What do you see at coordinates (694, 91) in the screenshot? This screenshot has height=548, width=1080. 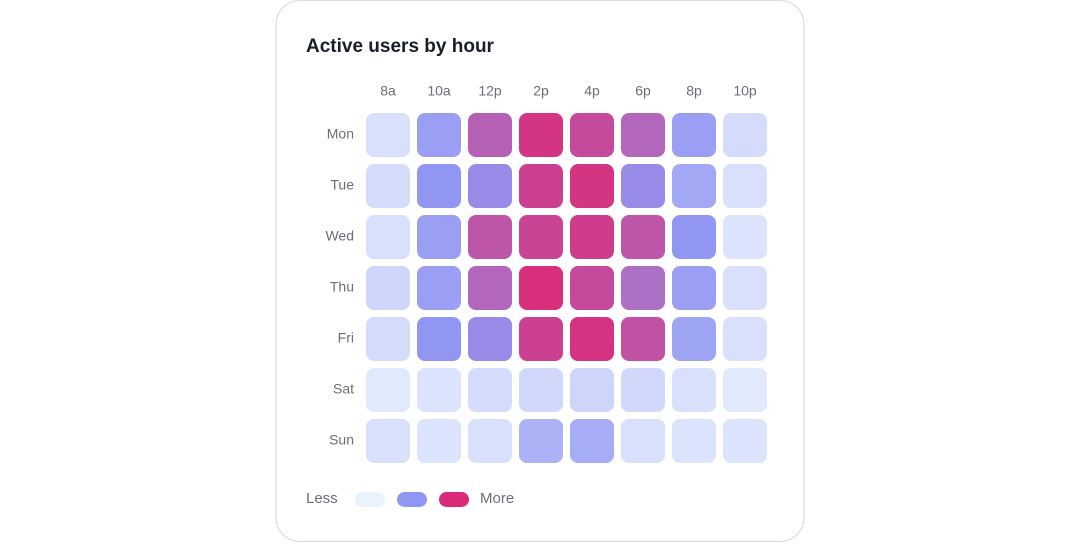 I see `x-tick-label: 8p` at bounding box center [694, 91].